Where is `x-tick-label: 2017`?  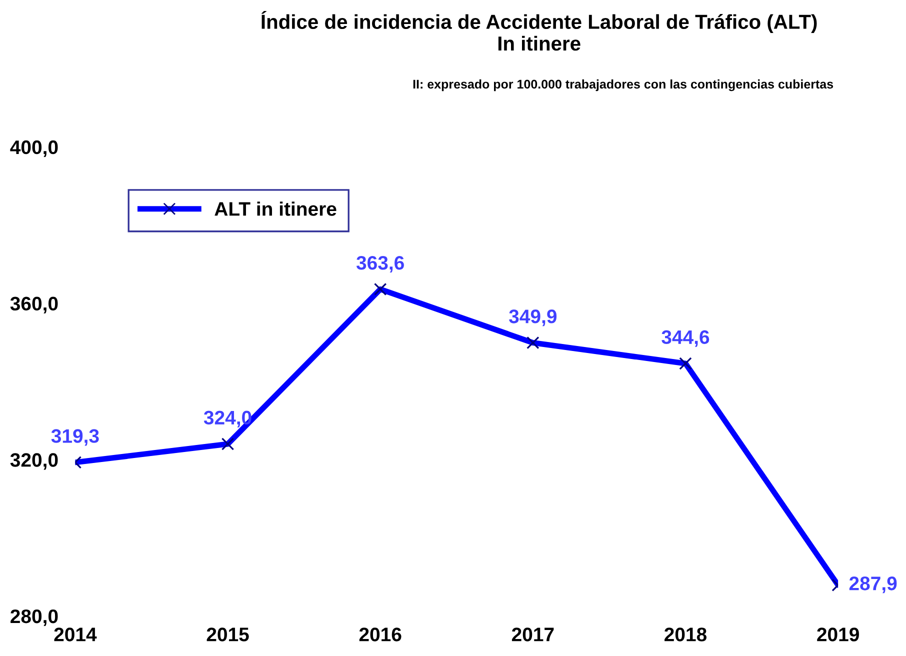
x-tick-label: 2017 is located at coordinates (533, 635).